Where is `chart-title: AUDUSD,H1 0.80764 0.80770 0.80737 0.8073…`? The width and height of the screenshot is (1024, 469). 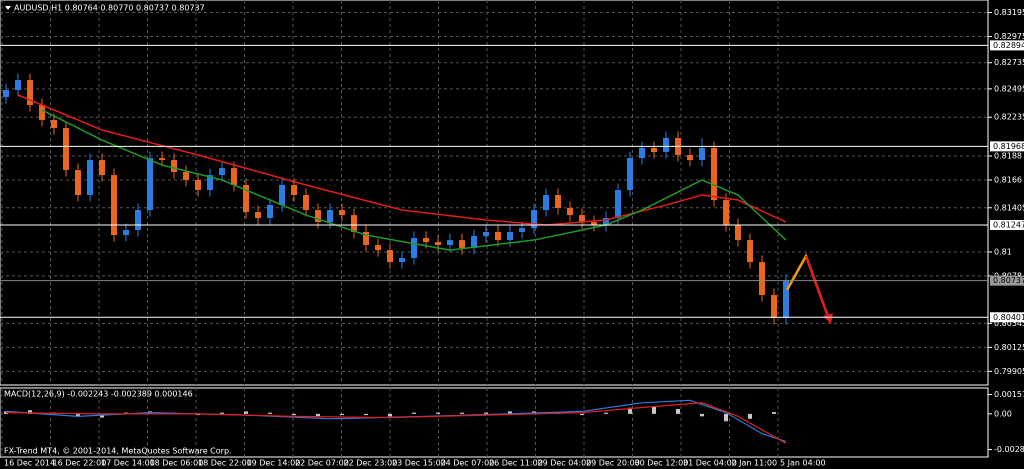 chart-title: AUDUSD,H1 0.80764 0.80770 0.80737 0.8073… is located at coordinates (109, 8).